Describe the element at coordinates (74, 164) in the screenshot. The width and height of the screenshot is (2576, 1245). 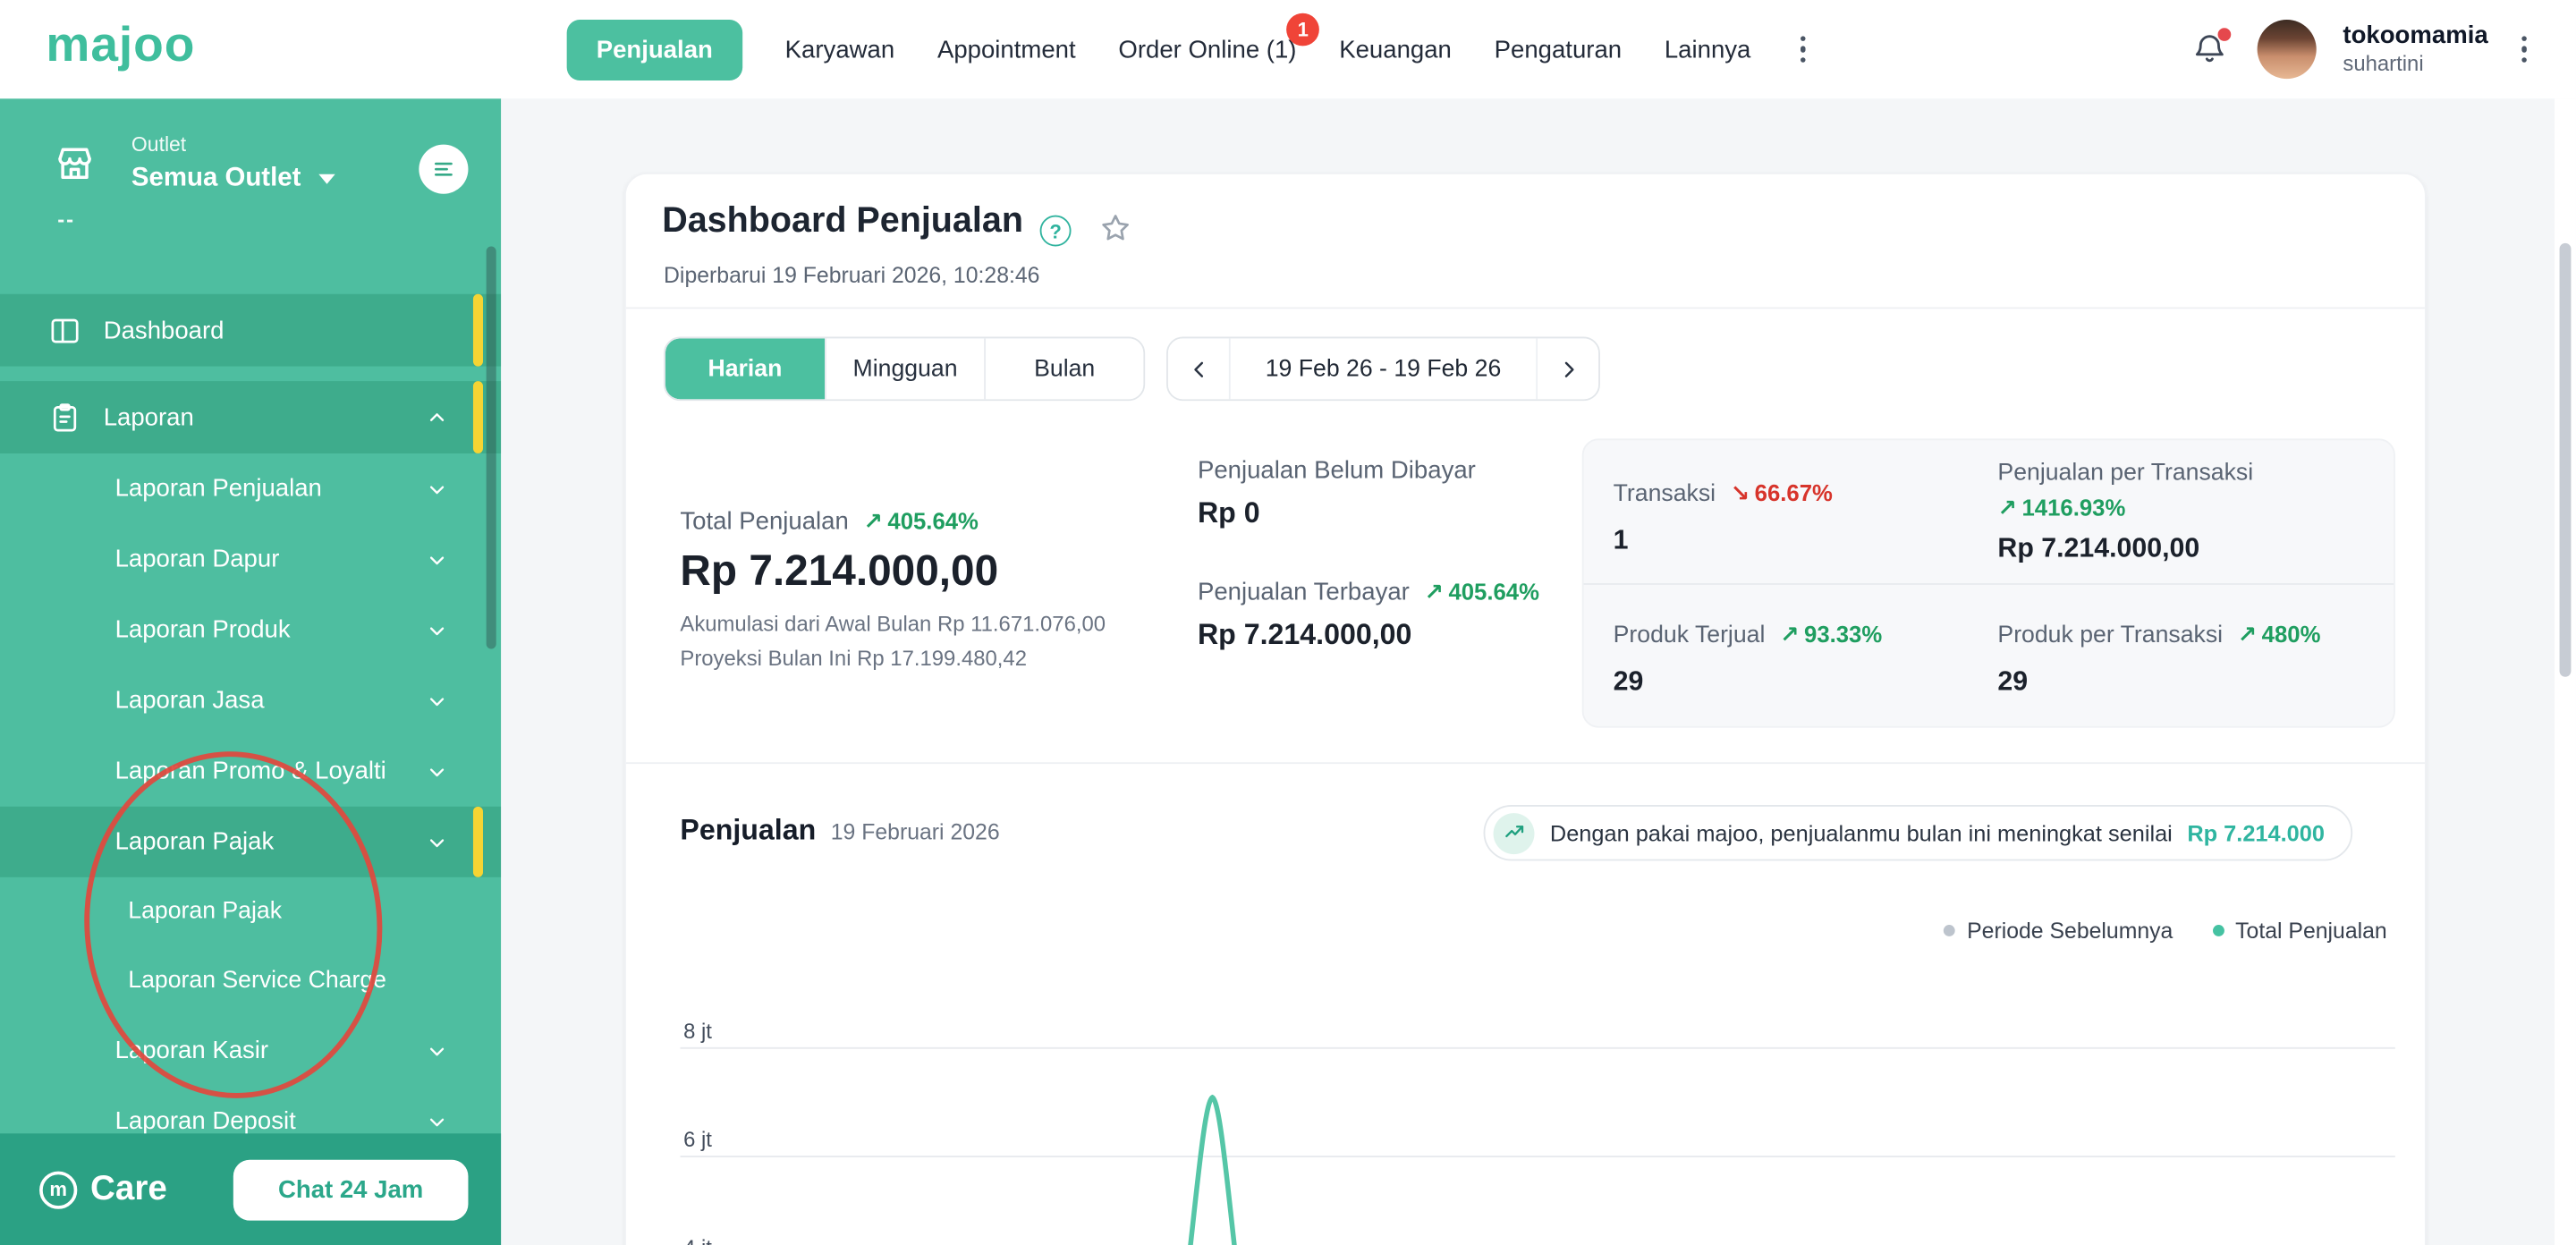
I see `store-icon` at that location.